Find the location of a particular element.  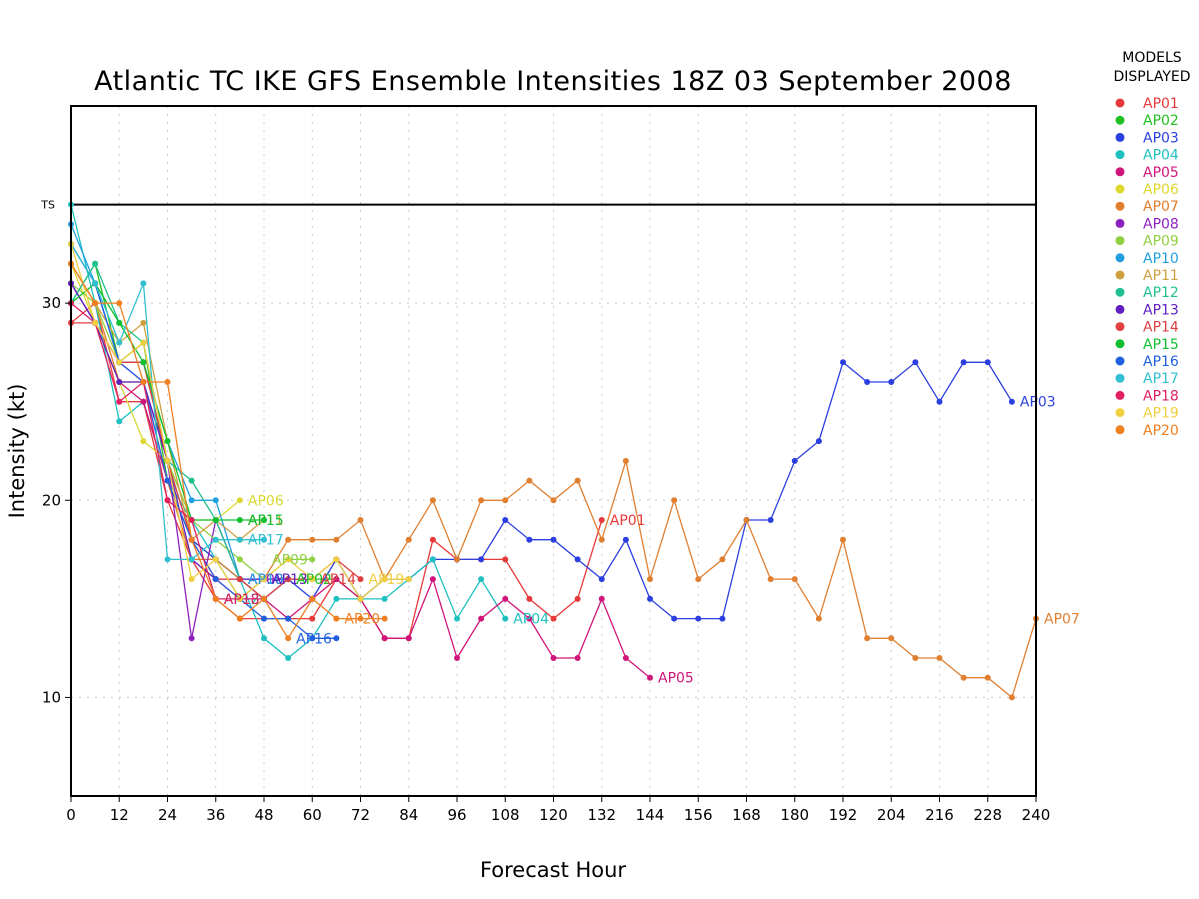

end-label: AP07 is located at coordinates (1062, 620).